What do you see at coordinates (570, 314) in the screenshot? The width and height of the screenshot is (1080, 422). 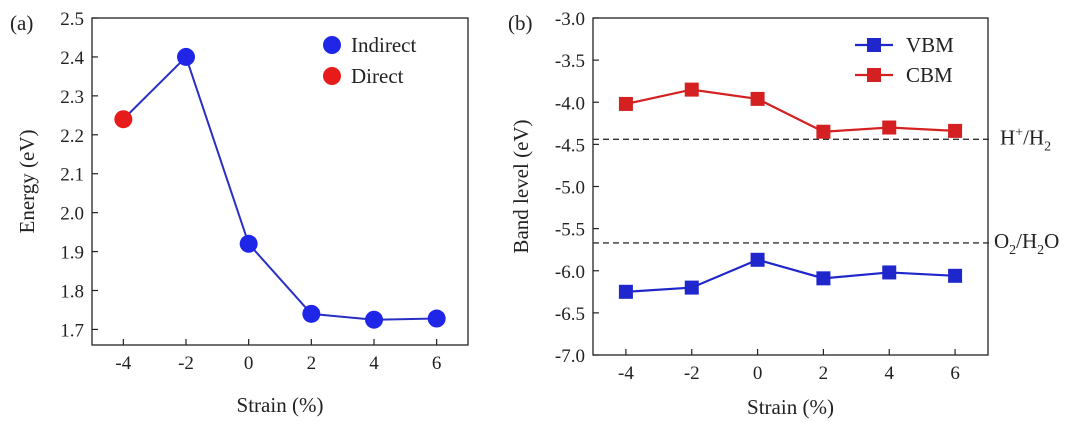 I see `y-tick-label-b: -6.5` at bounding box center [570, 314].